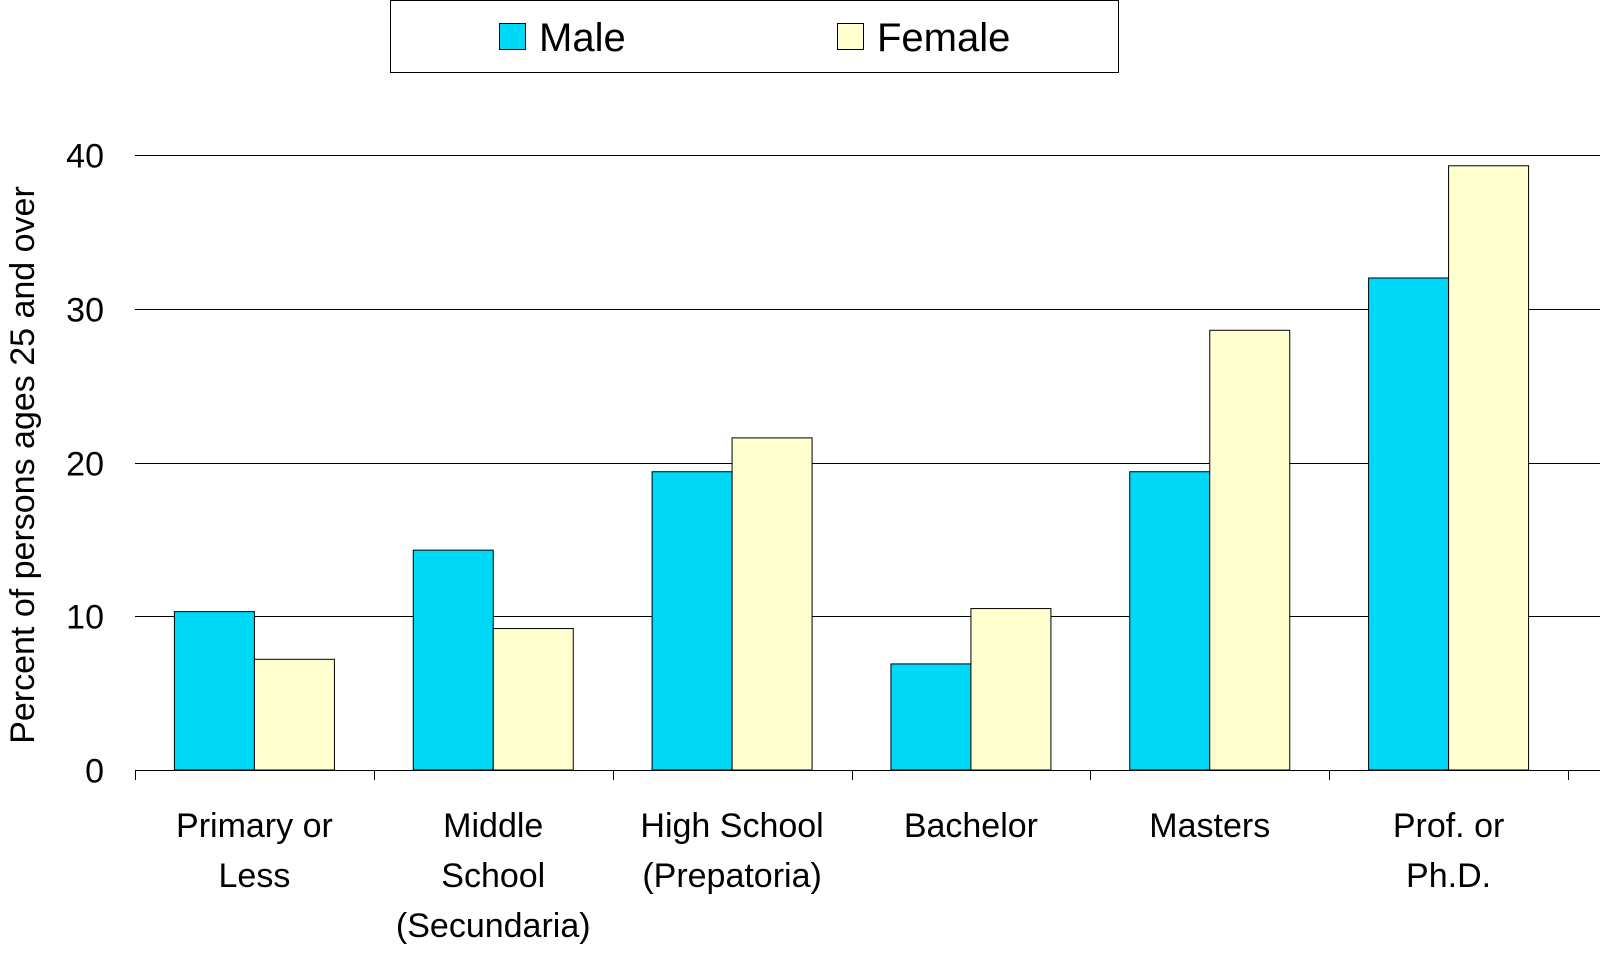  What do you see at coordinates (493, 876) in the screenshot?
I see `x-tick-label: Middle School (Secundaria)` at bounding box center [493, 876].